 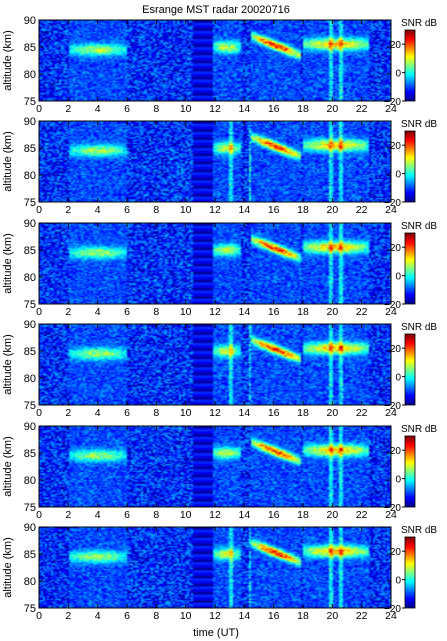 What do you see at coordinates (216, 10) in the screenshot?
I see `chart-title: Esrange MST radar 20020716` at bounding box center [216, 10].